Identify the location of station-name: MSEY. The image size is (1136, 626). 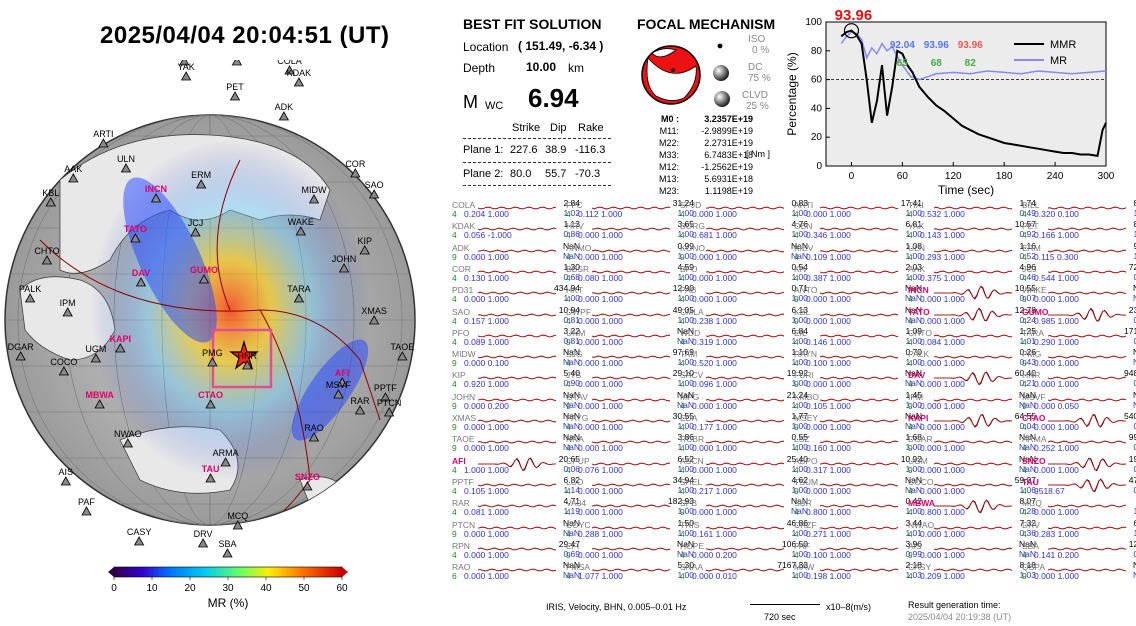
(806, 418).